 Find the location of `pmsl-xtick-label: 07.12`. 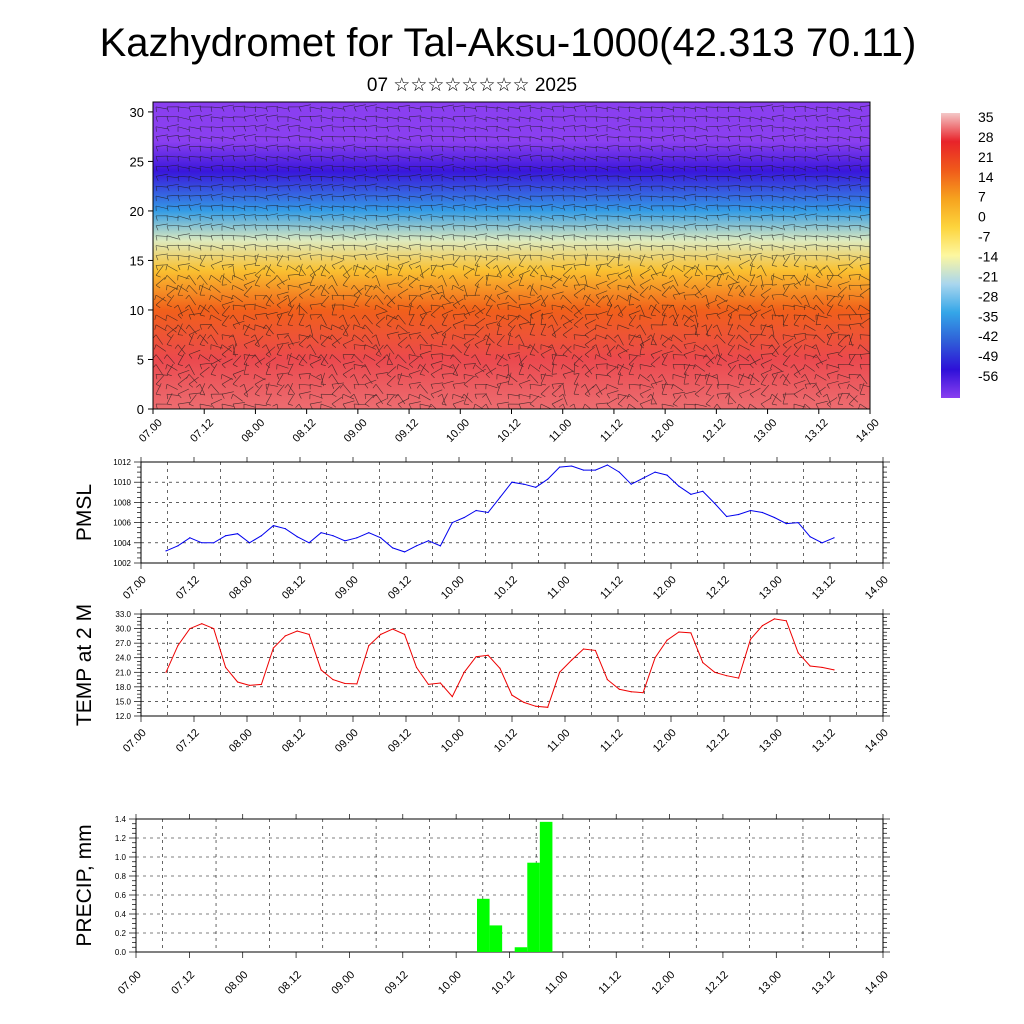

pmsl-xtick-label: 07.12 is located at coordinates (188, 588).